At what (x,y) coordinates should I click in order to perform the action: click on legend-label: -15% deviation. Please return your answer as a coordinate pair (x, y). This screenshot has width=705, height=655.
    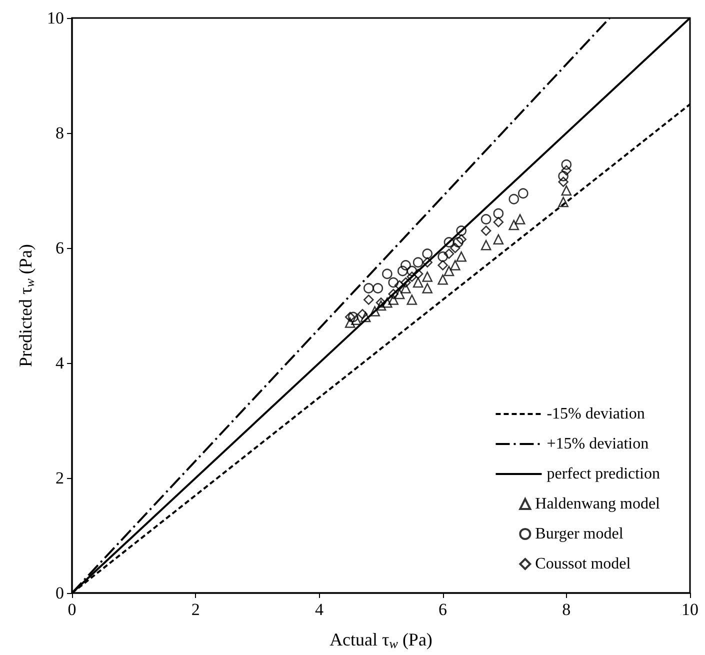
    Looking at the image, I should click on (595, 414).